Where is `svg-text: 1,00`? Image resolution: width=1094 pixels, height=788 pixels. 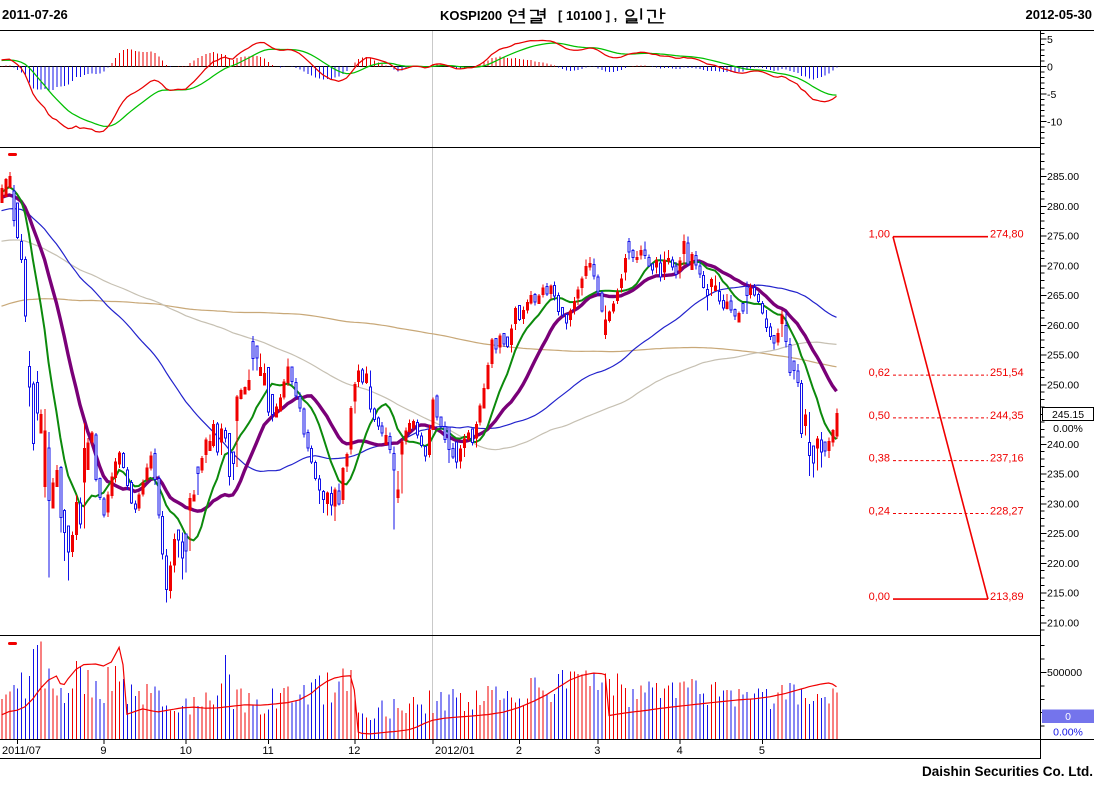 svg-text: 1,00 is located at coordinates (879, 235).